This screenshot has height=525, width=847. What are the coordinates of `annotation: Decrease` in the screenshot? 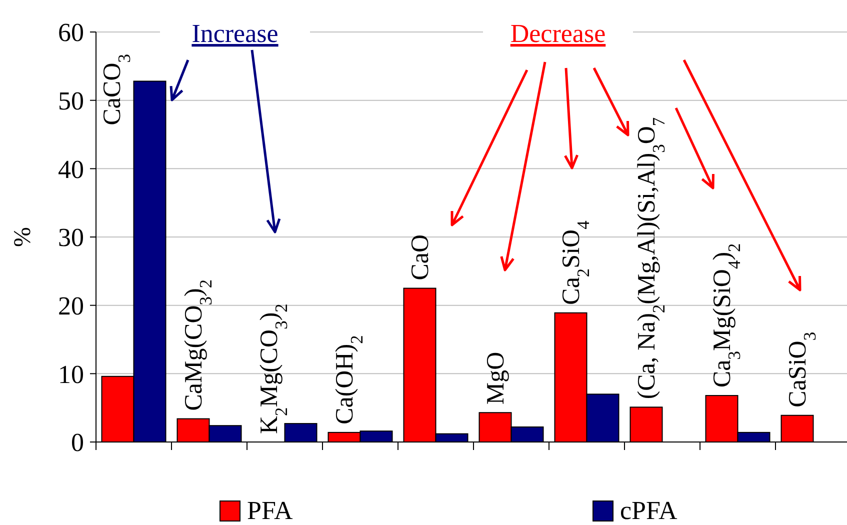 It's located at (558, 33).